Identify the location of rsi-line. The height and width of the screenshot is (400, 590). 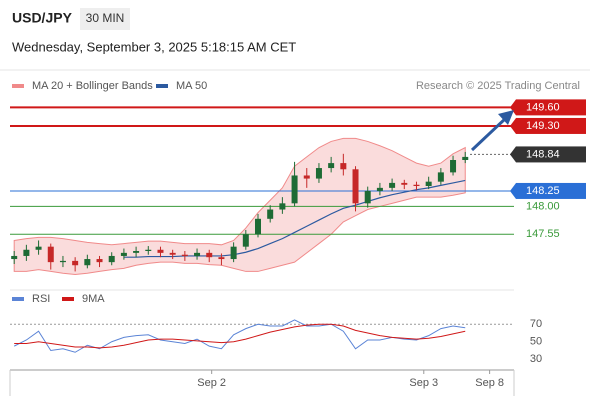
(239, 336).